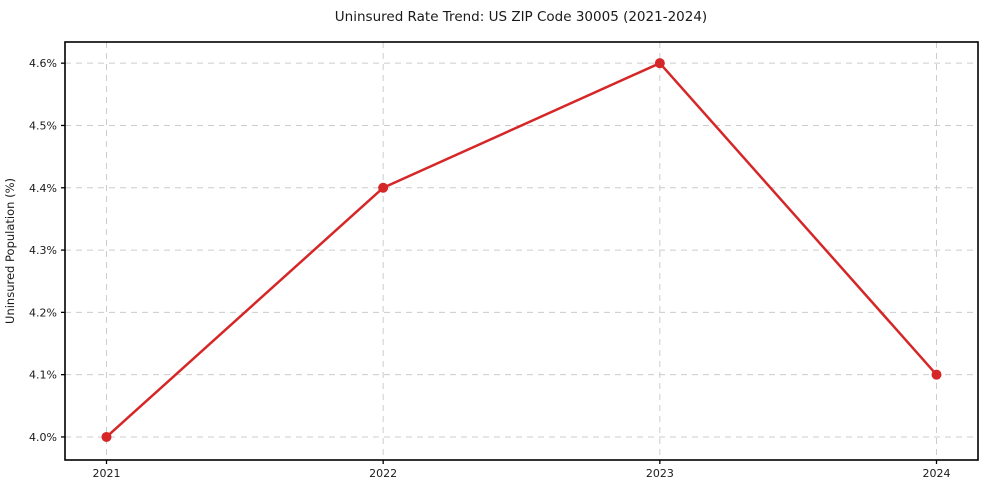 The width and height of the screenshot is (989, 490). I want to click on x-tick-label: 2024, so click(937, 473).